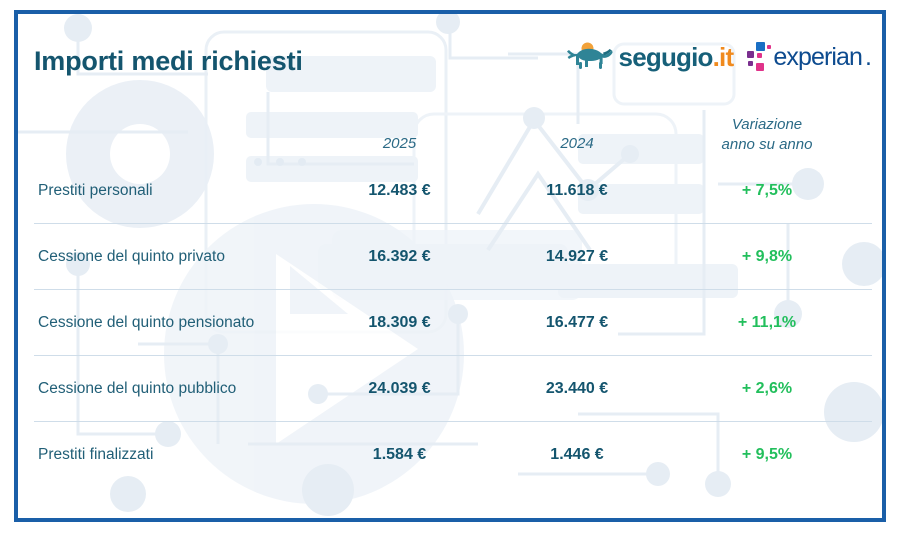  What do you see at coordinates (767, 190) in the screenshot?
I see `row-variation: + 7,5%` at bounding box center [767, 190].